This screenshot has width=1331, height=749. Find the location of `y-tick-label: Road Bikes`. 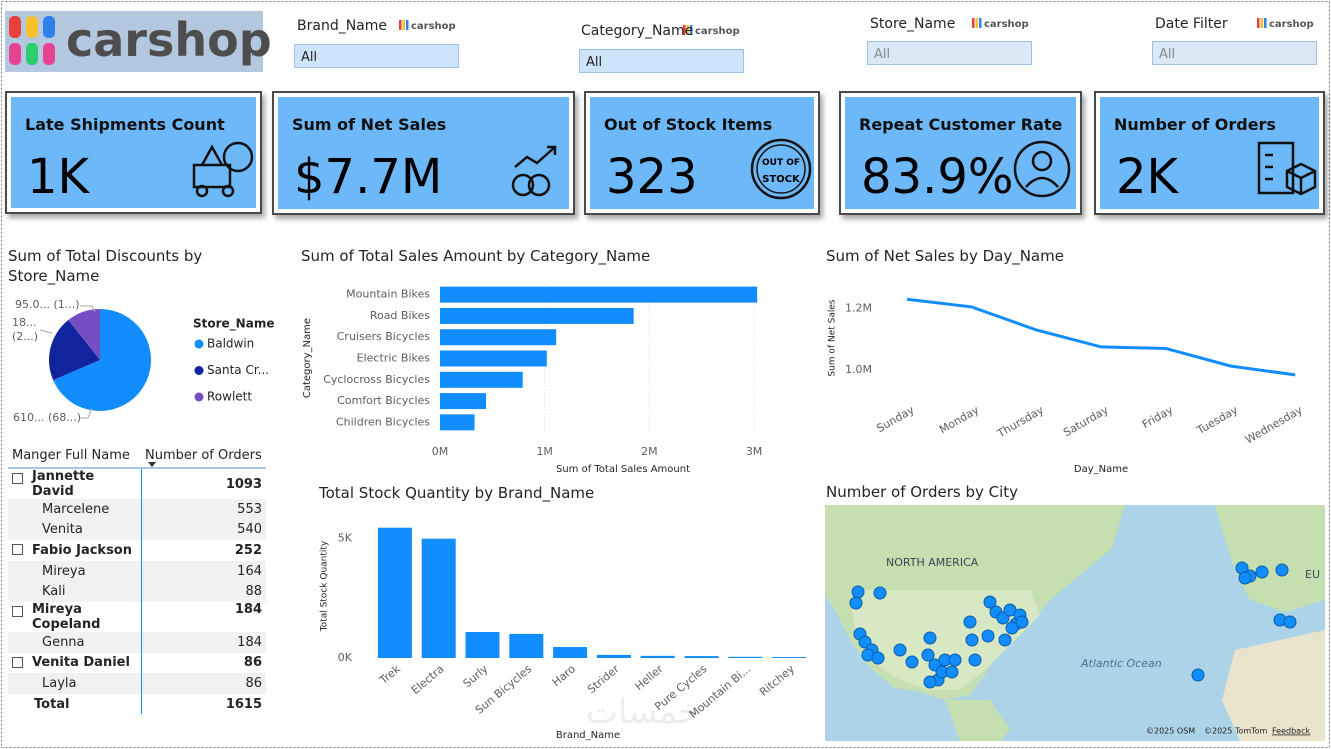

y-tick-label: Road Bikes is located at coordinates (400, 315).